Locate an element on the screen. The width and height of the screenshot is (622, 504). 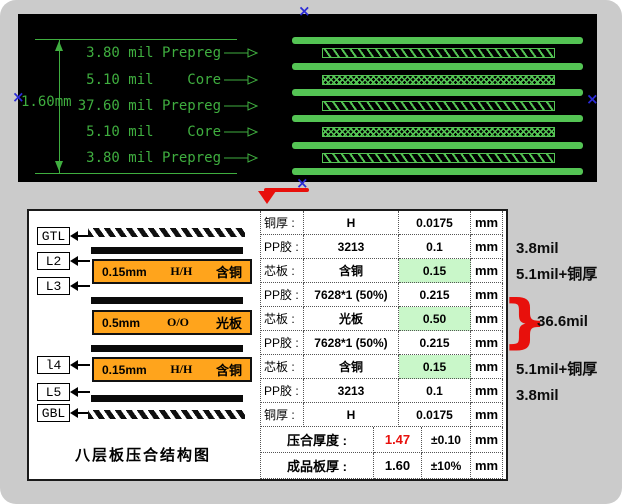
row-material: 含铜 is located at coordinates (351, 271).